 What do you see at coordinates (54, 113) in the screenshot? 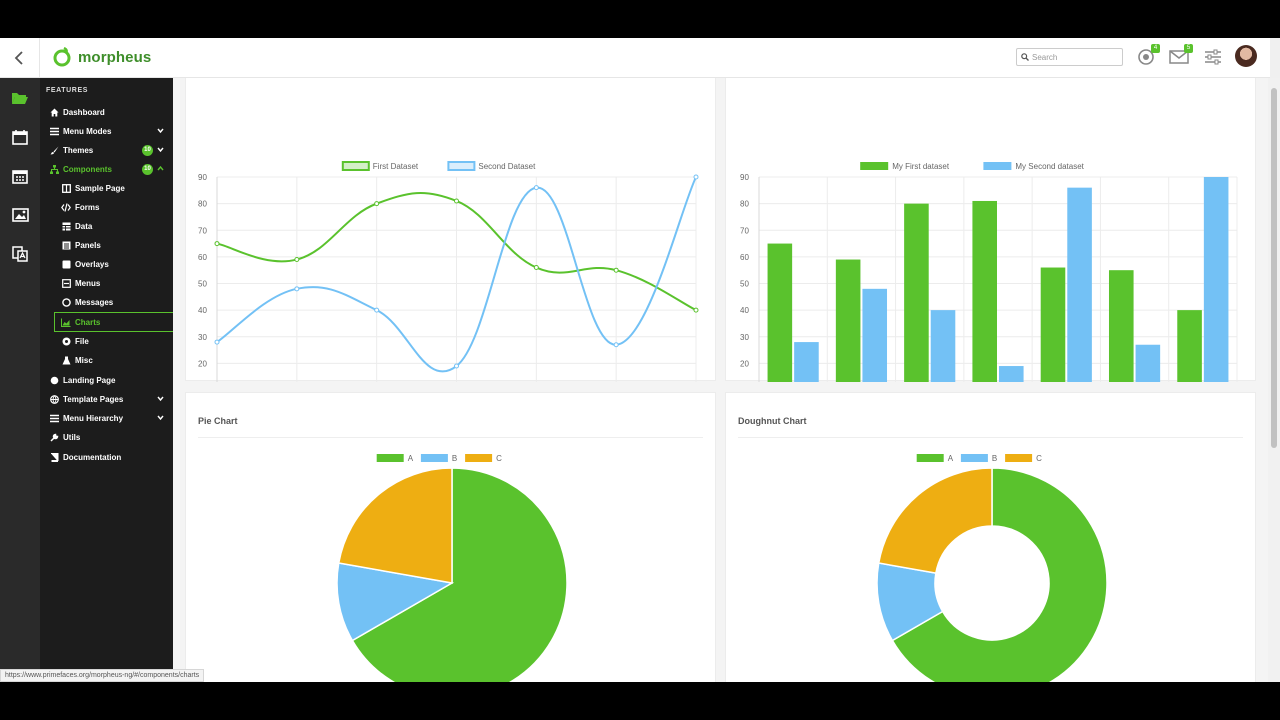
I see `home-icon` at bounding box center [54, 113].